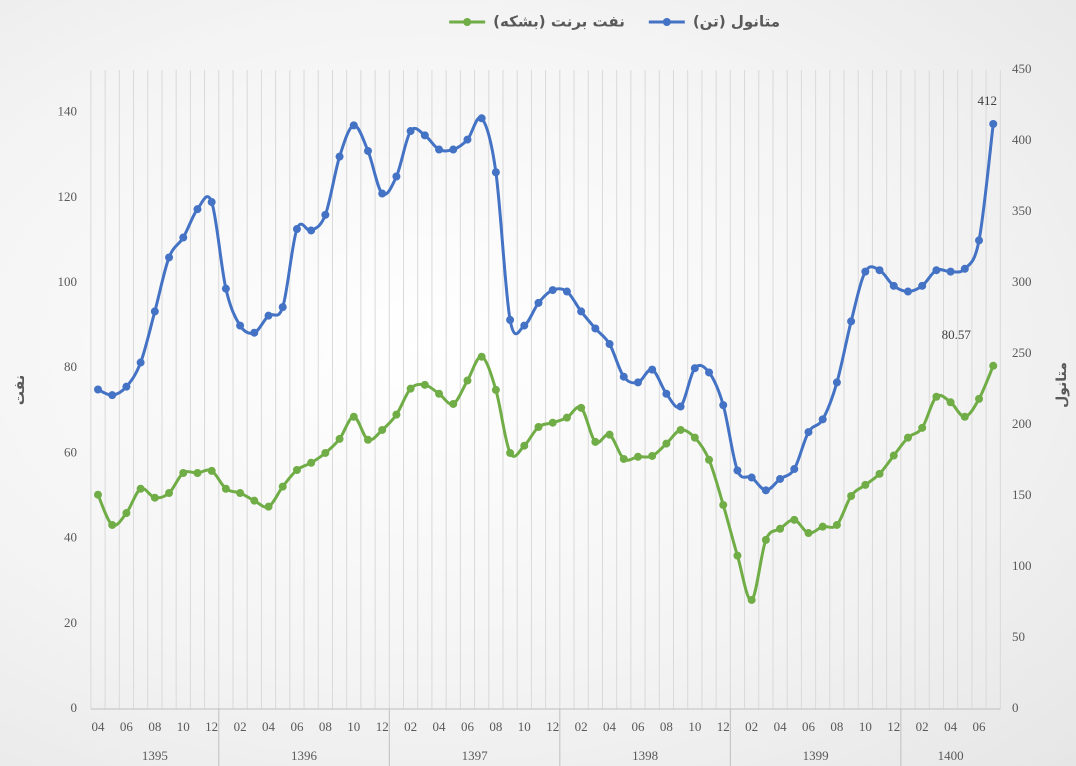 The height and width of the screenshot is (766, 1076). Describe the element at coordinates (68, 111) in the screenshot. I see `y-tick-label: 140` at that location.